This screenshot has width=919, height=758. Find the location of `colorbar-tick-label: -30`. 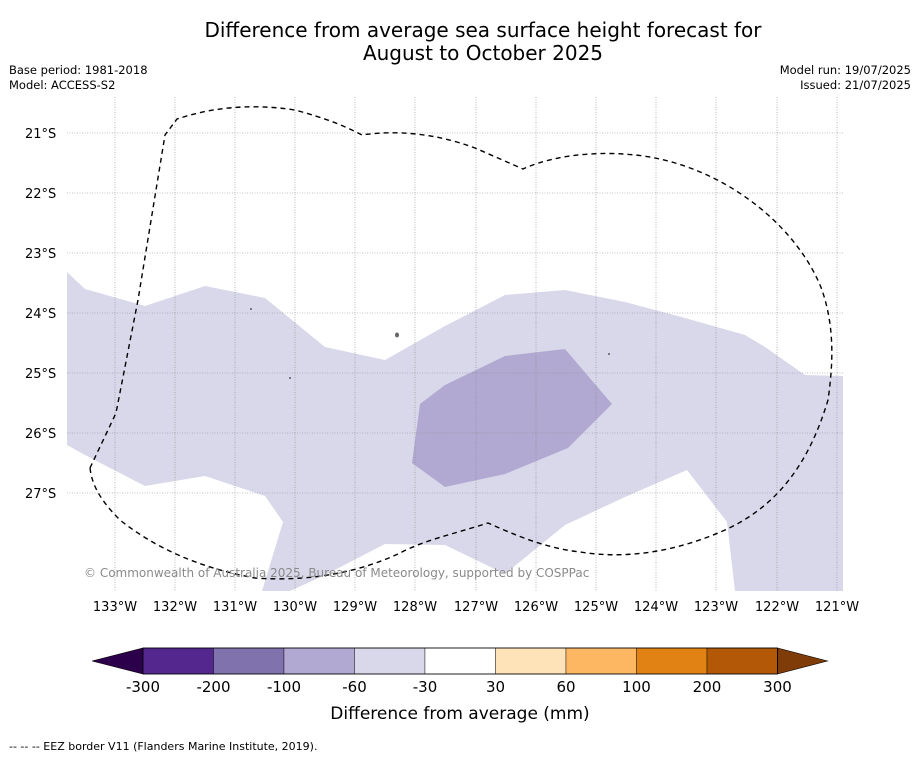

colorbar-tick-label: -30 is located at coordinates (425, 687).